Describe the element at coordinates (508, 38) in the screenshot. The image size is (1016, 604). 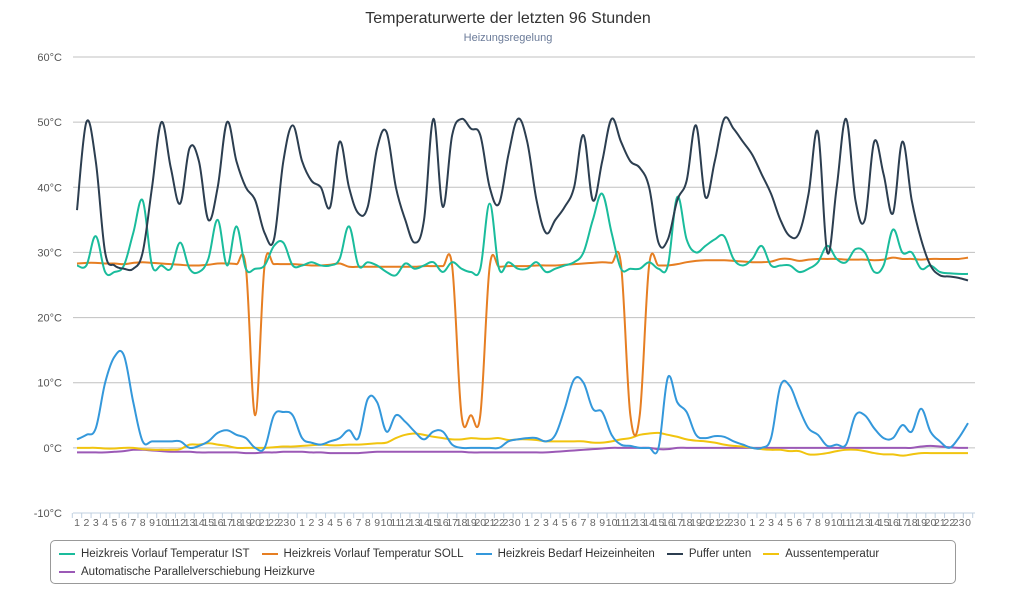
I see `chart-subtitle: Heizungsregelung` at that location.